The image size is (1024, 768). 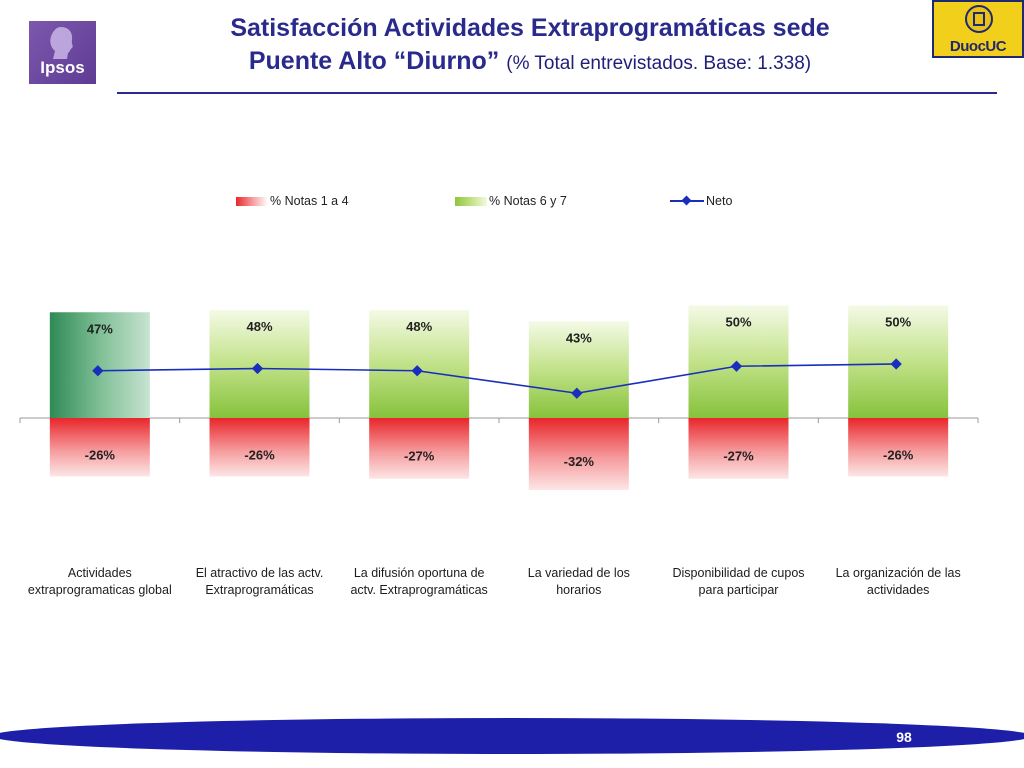 I want to click on category-label-line: actividades, so click(x=898, y=590).